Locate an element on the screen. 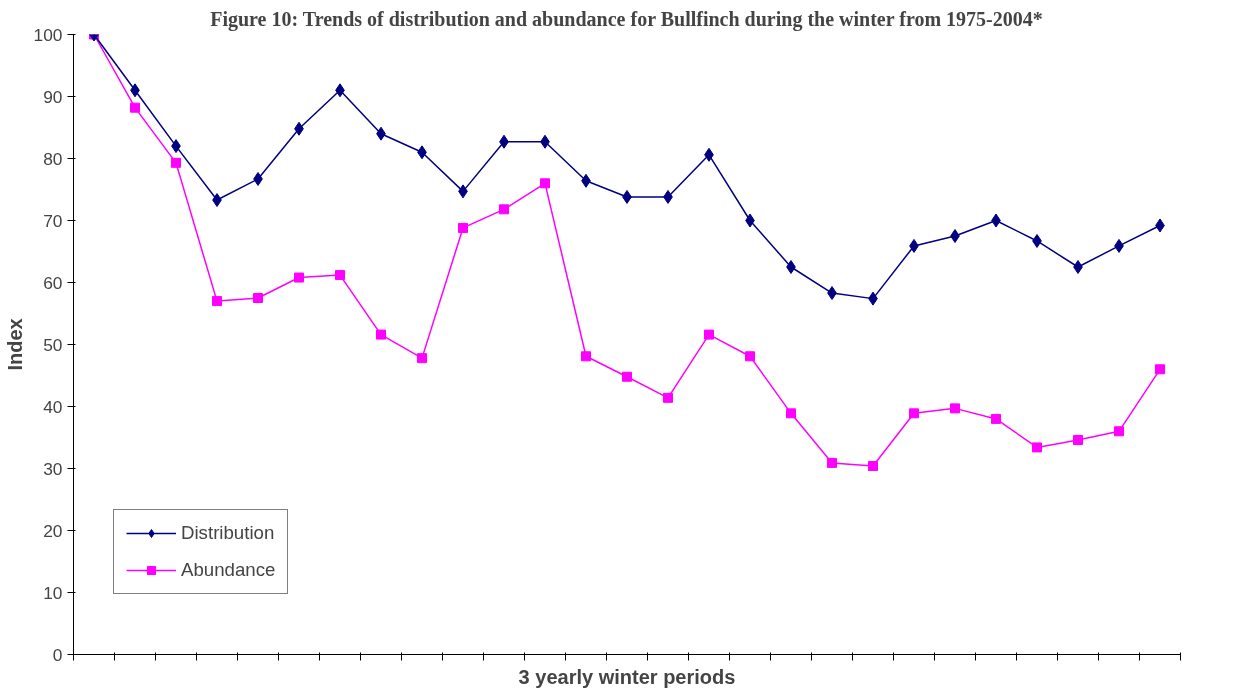 The image size is (1247, 695). legend-label: Distribution is located at coordinates (228, 533).